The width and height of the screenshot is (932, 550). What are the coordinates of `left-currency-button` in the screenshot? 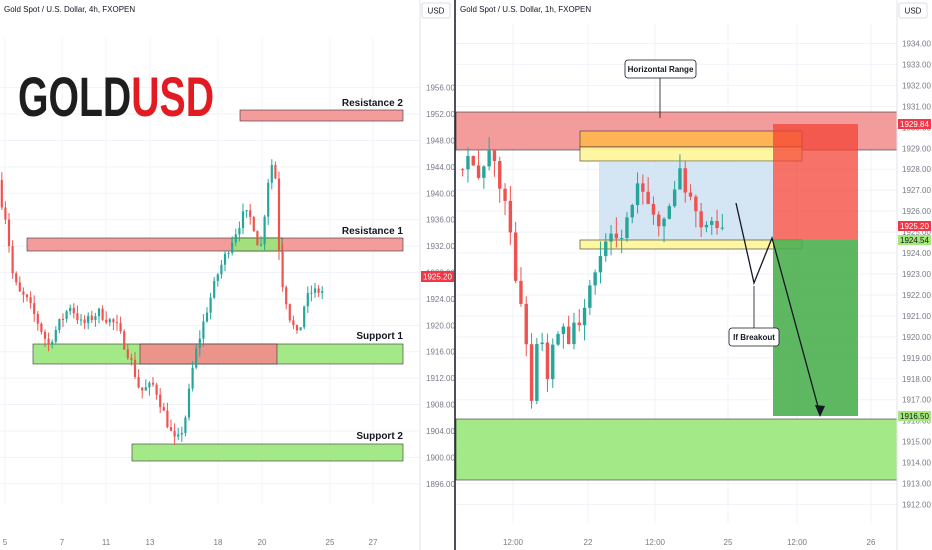 It's located at (436, 10).